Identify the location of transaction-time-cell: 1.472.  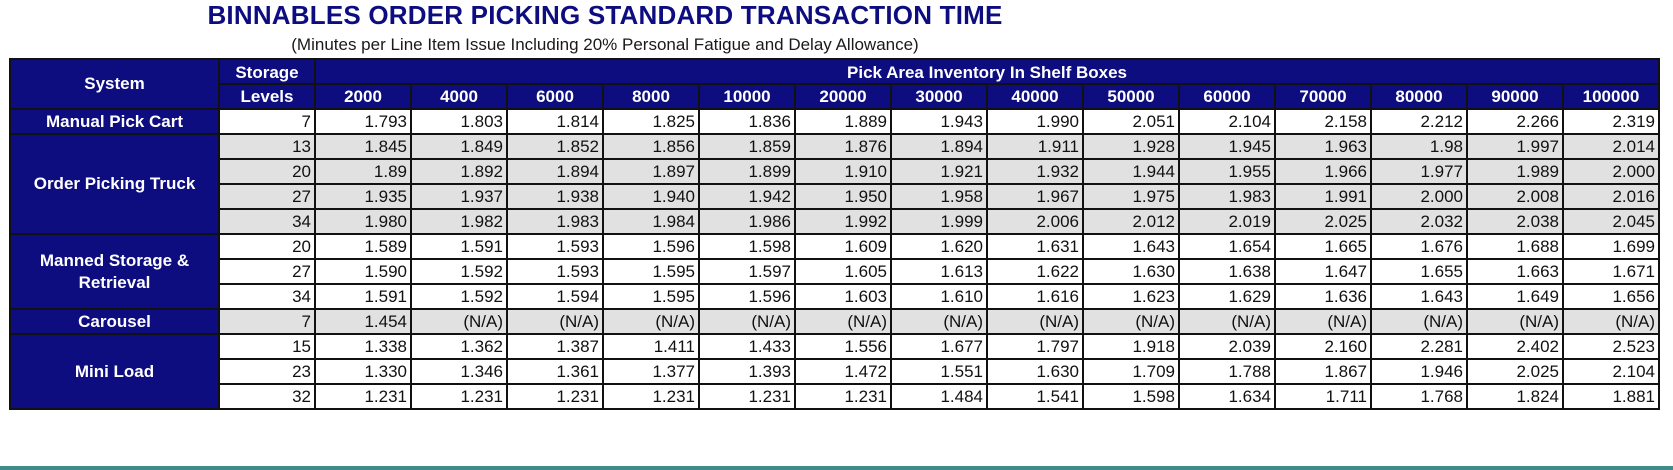
(843, 371).